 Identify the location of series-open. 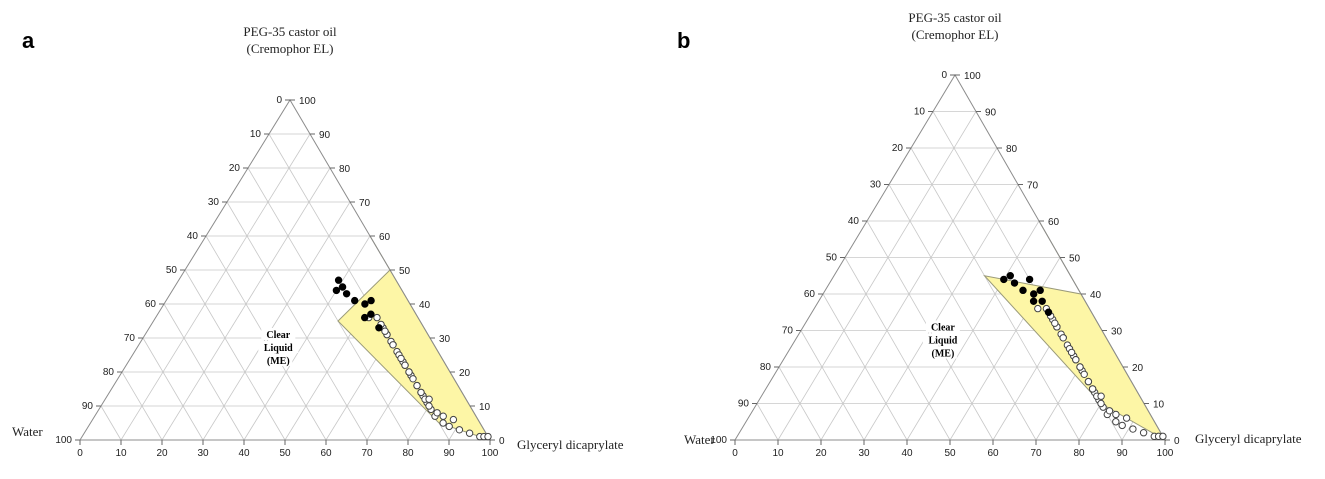
(1100, 372).